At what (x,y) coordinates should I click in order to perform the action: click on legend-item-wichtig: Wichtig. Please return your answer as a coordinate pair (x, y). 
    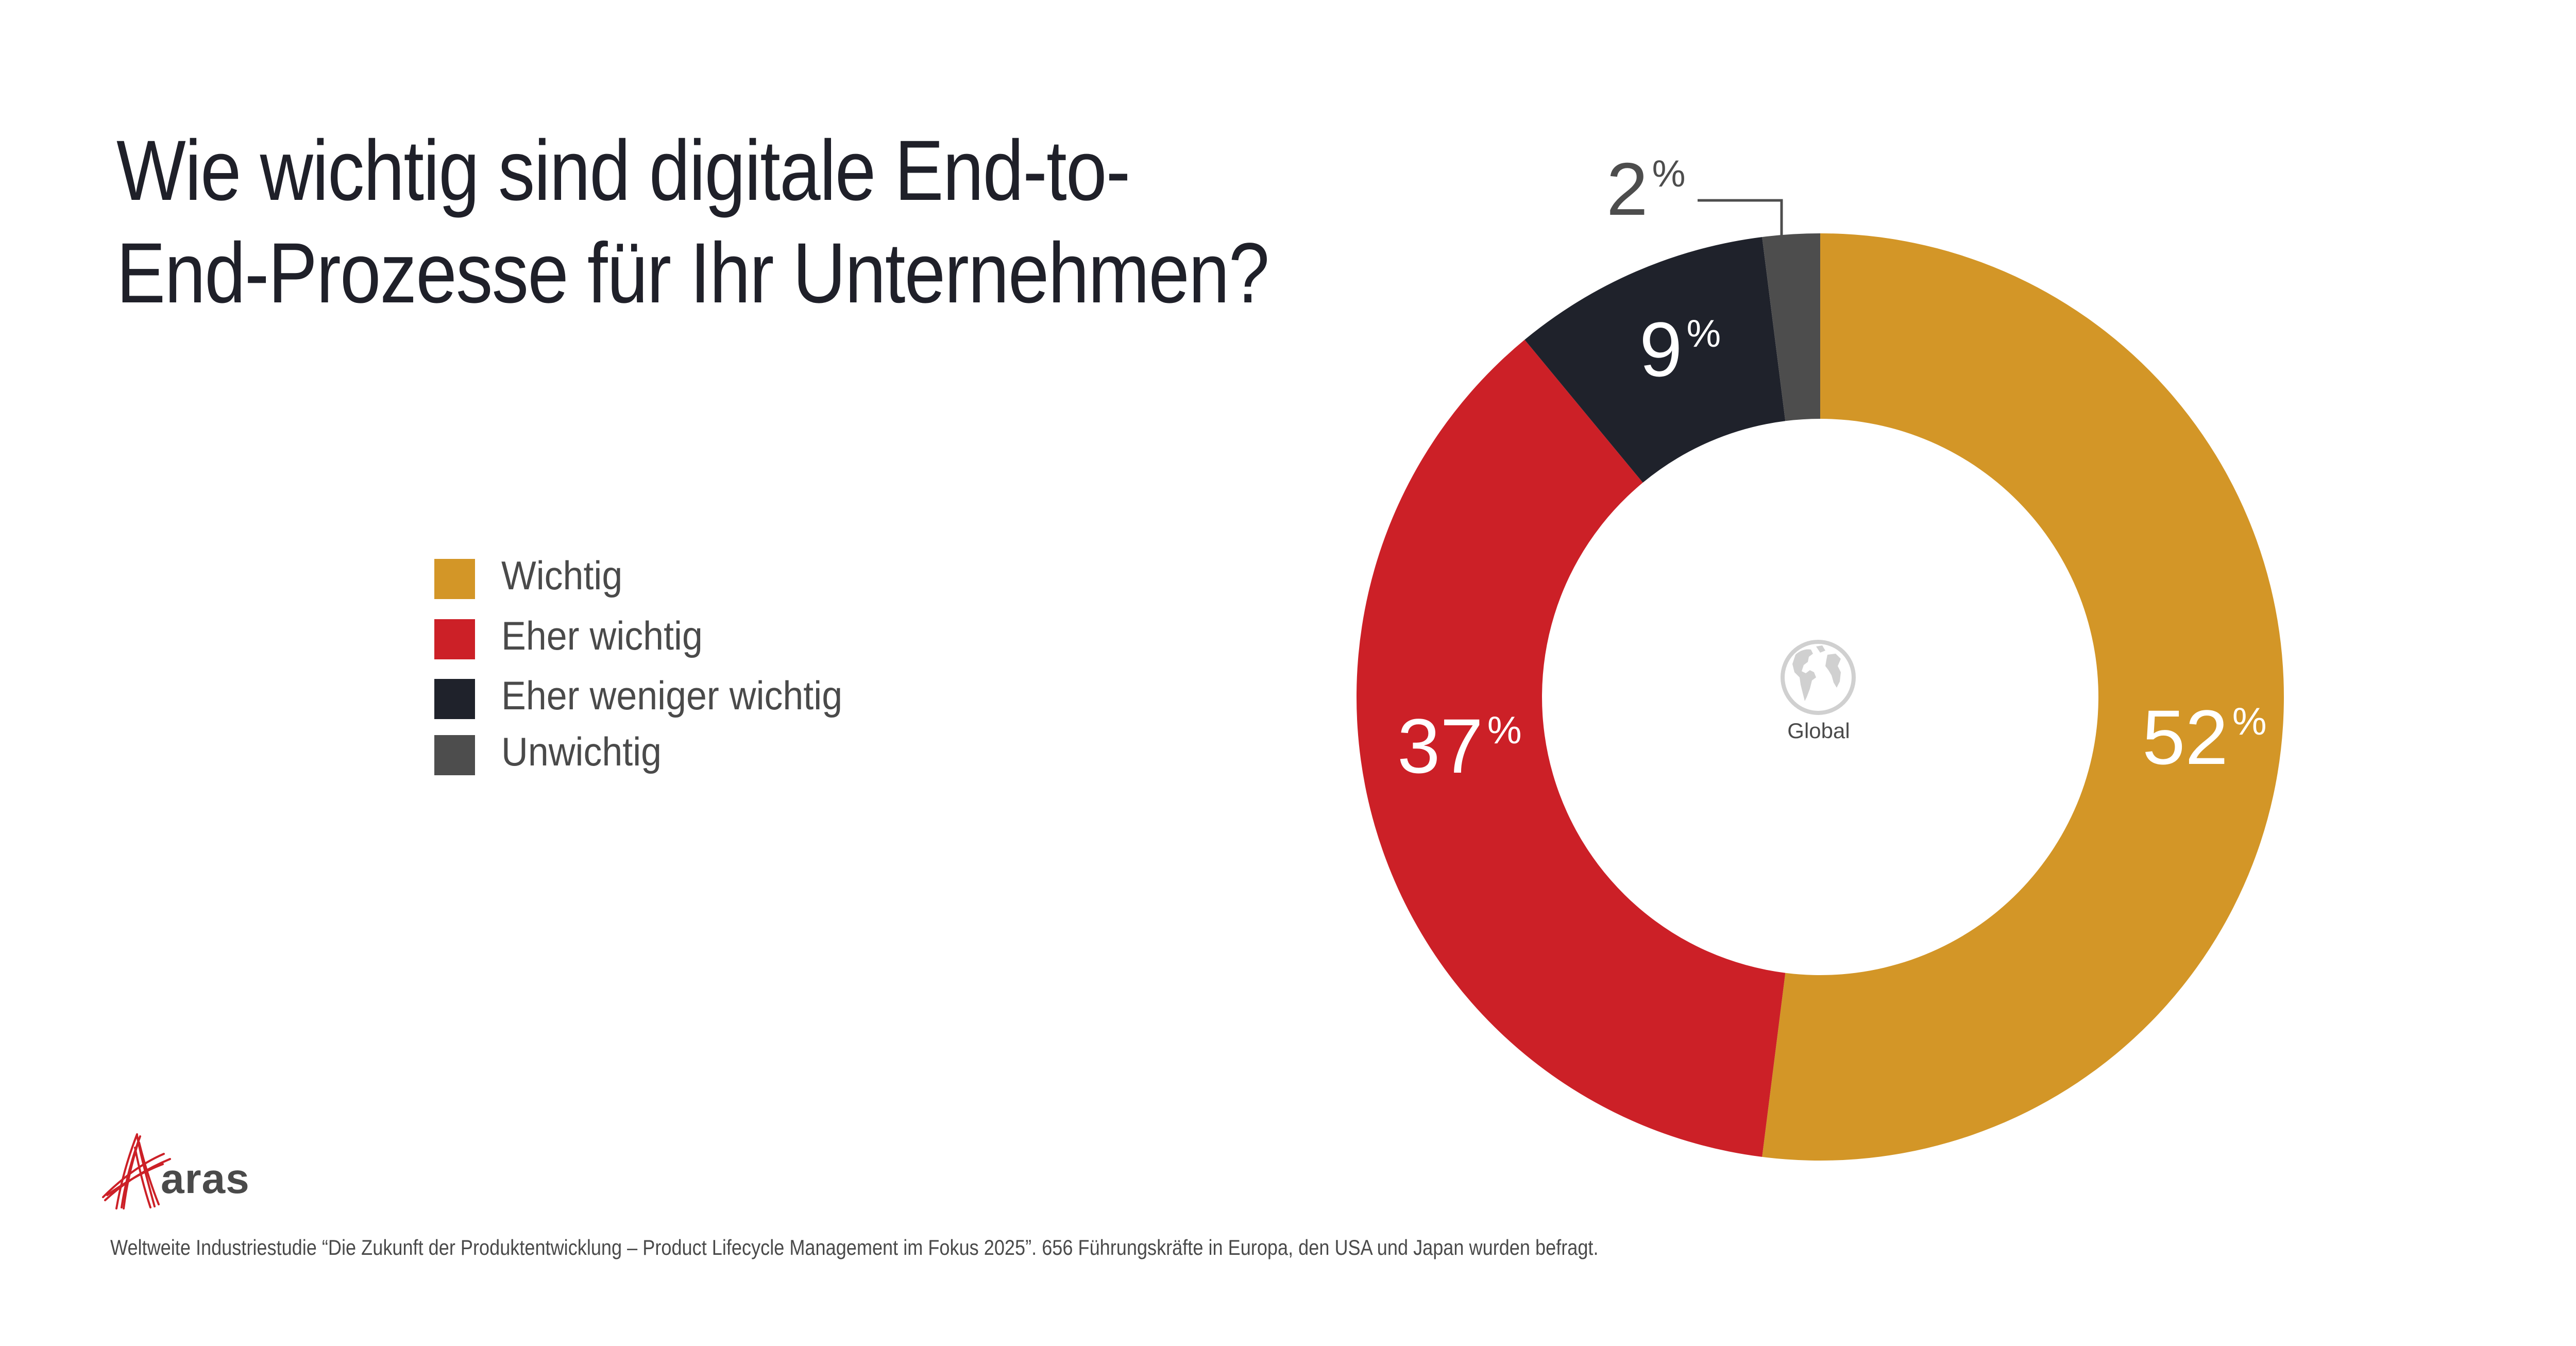
    Looking at the image, I should click on (717, 577).